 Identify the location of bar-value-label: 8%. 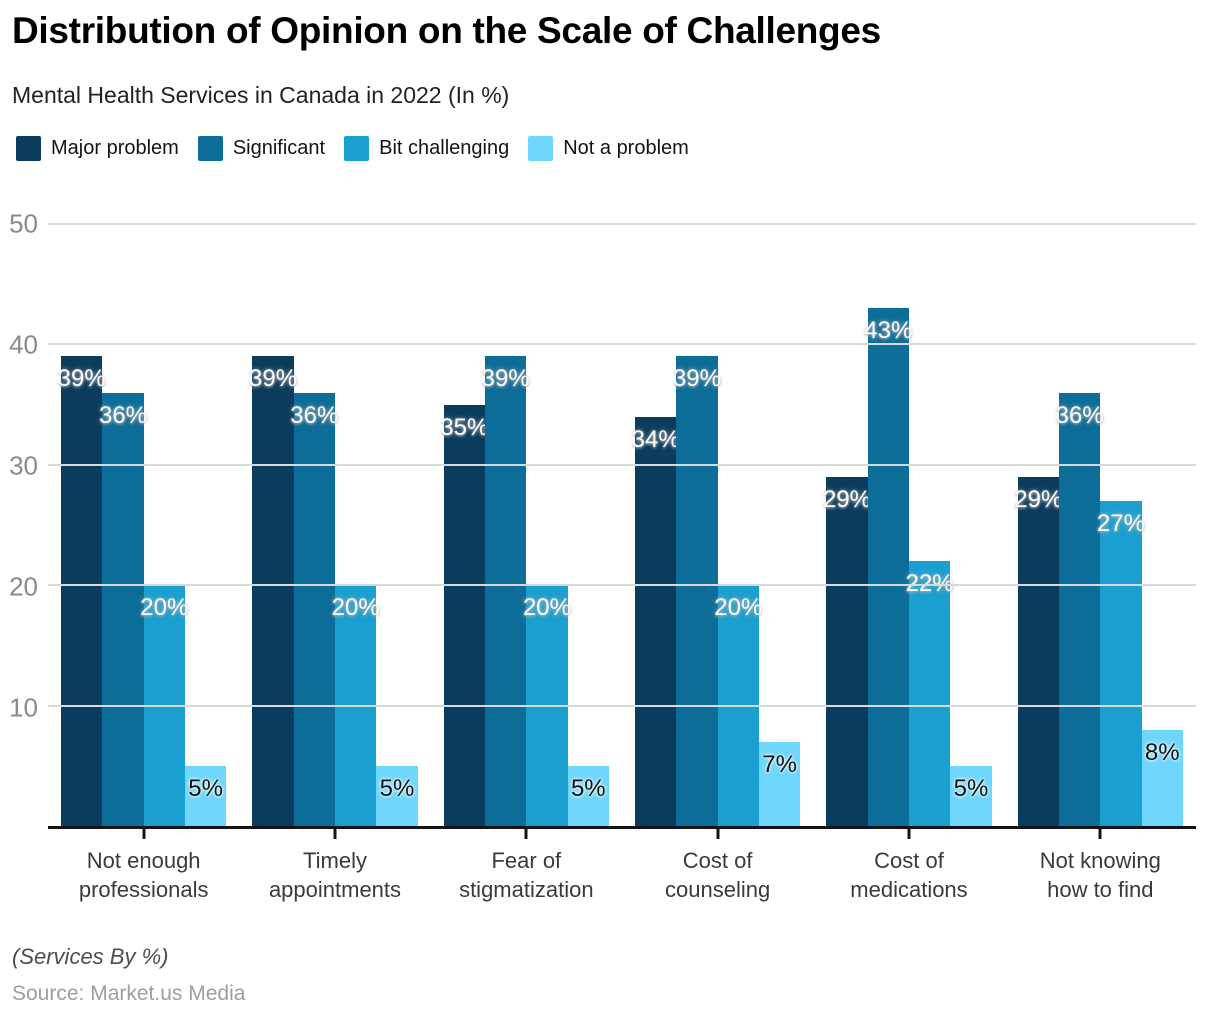
(1162, 752).